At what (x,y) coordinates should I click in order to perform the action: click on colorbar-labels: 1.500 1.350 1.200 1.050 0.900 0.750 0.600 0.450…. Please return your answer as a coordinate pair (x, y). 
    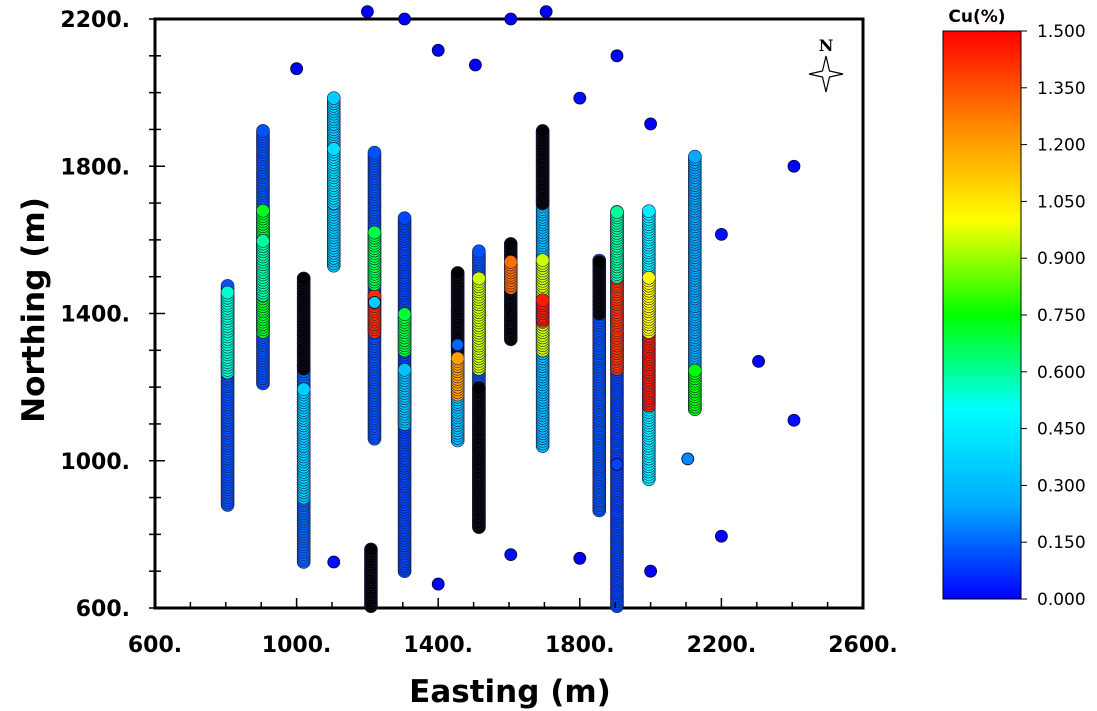
    Looking at the image, I should click on (1053, 316).